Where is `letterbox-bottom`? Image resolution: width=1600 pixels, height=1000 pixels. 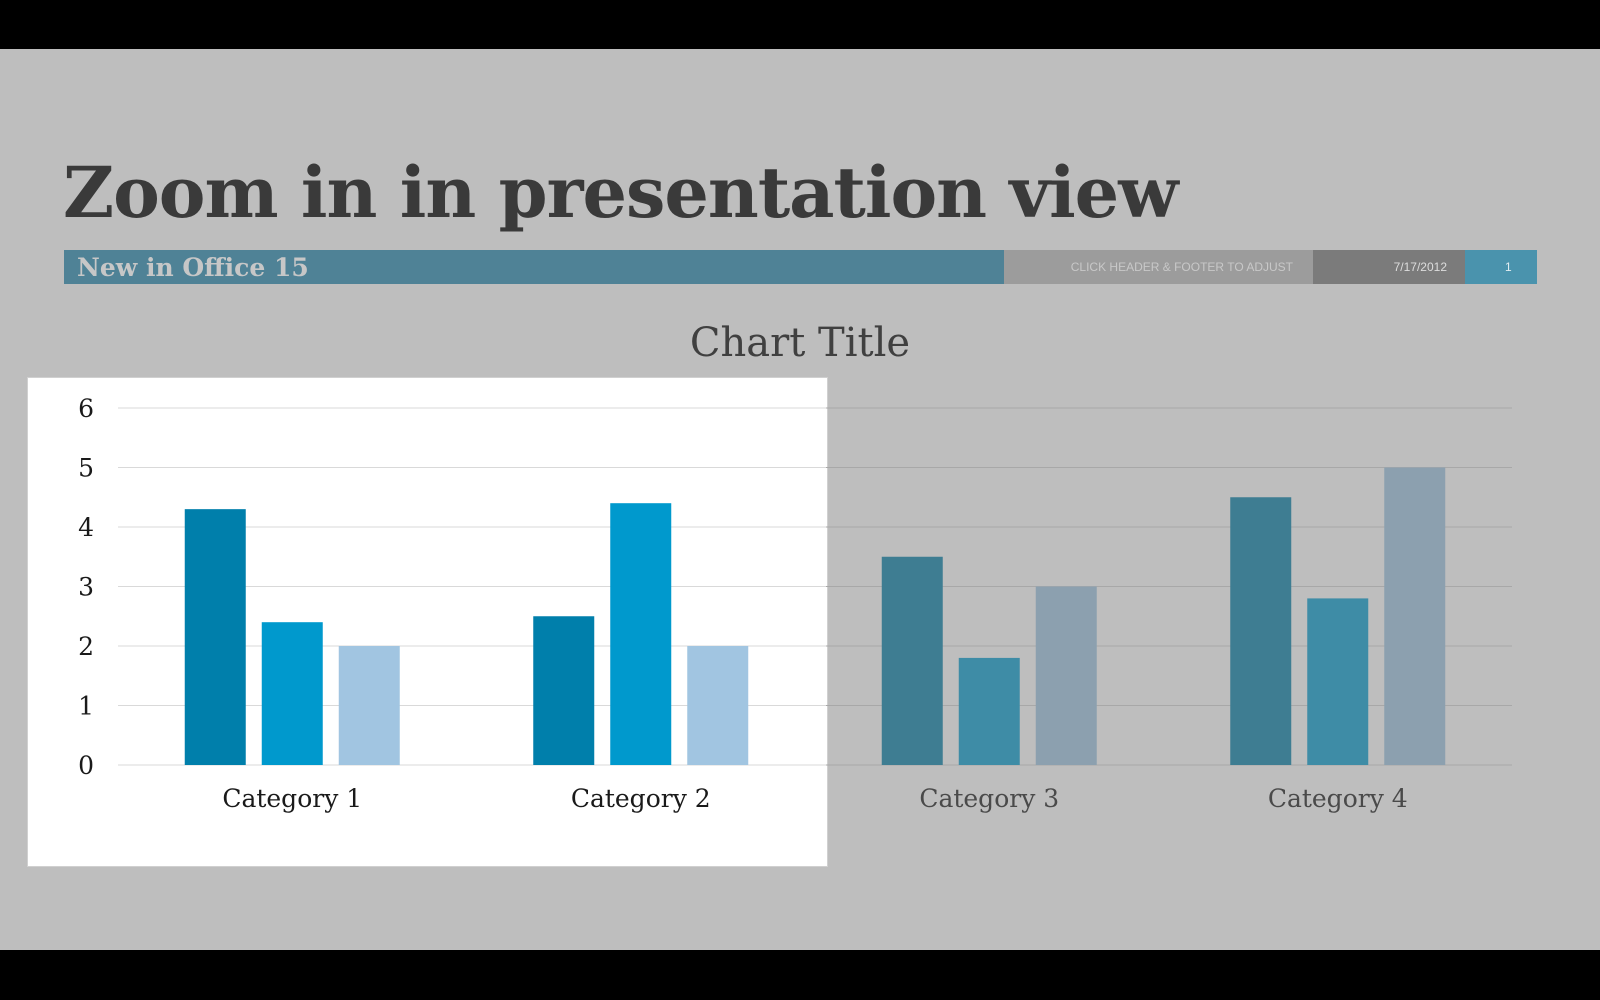 letterbox-bottom is located at coordinates (800, 975).